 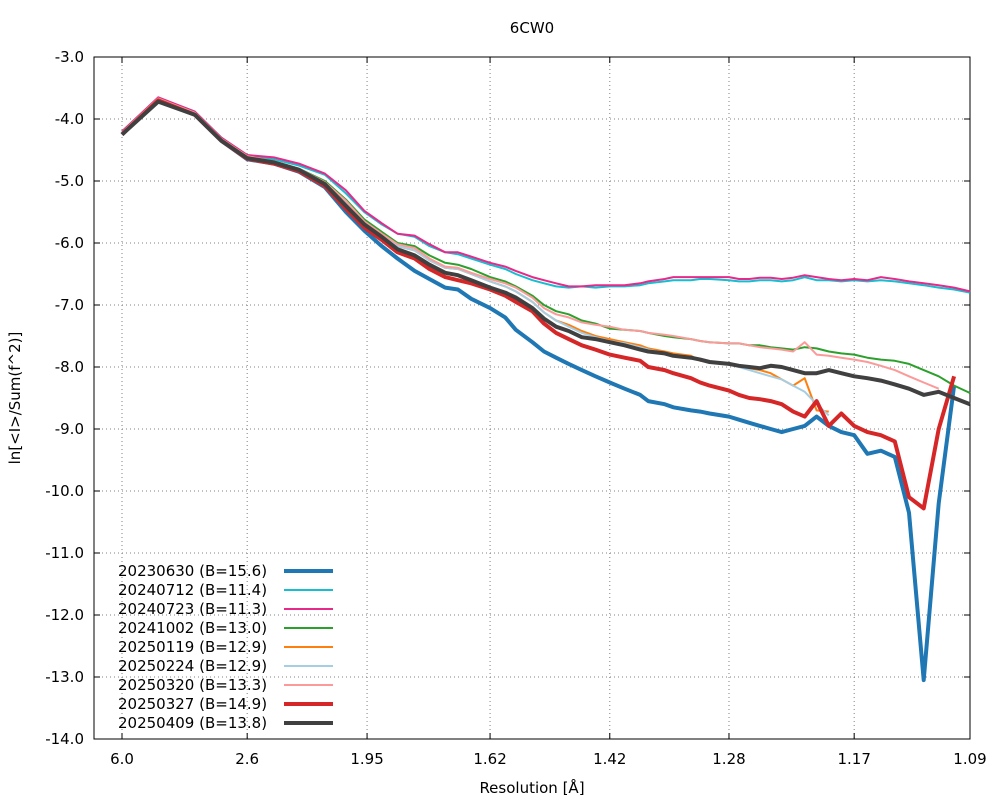 I want to click on legend-label: 20230630 (B=15.6), so click(x=192, y=571).